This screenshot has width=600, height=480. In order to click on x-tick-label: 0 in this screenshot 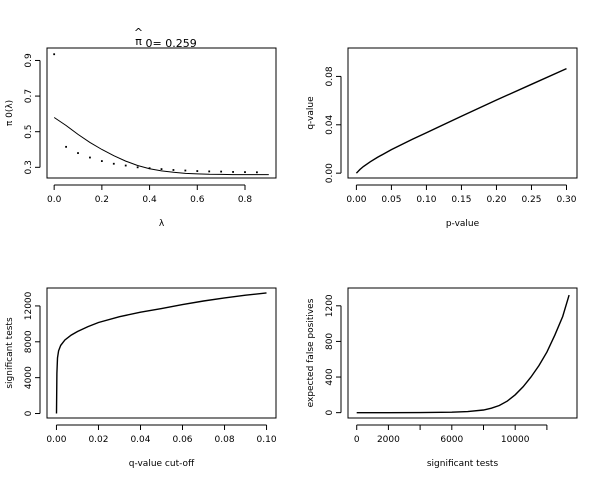, I will do `click(357, 440)`.